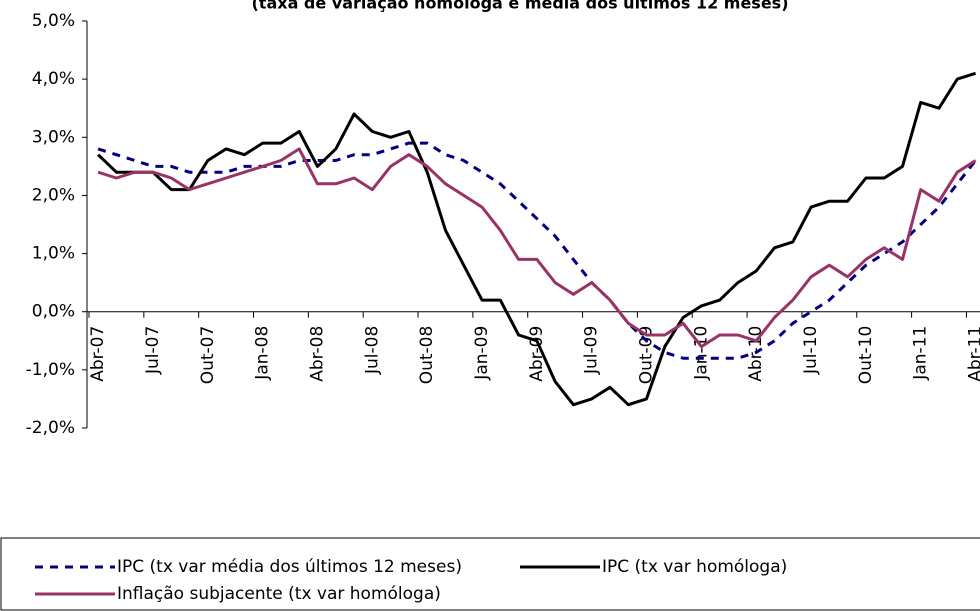 This screenshot has width=980, height=611. What do you see at coordinates (53, 137) in the screenshot?
I see `y-tick-label: 3,0%` at bounding box center [53, 137].